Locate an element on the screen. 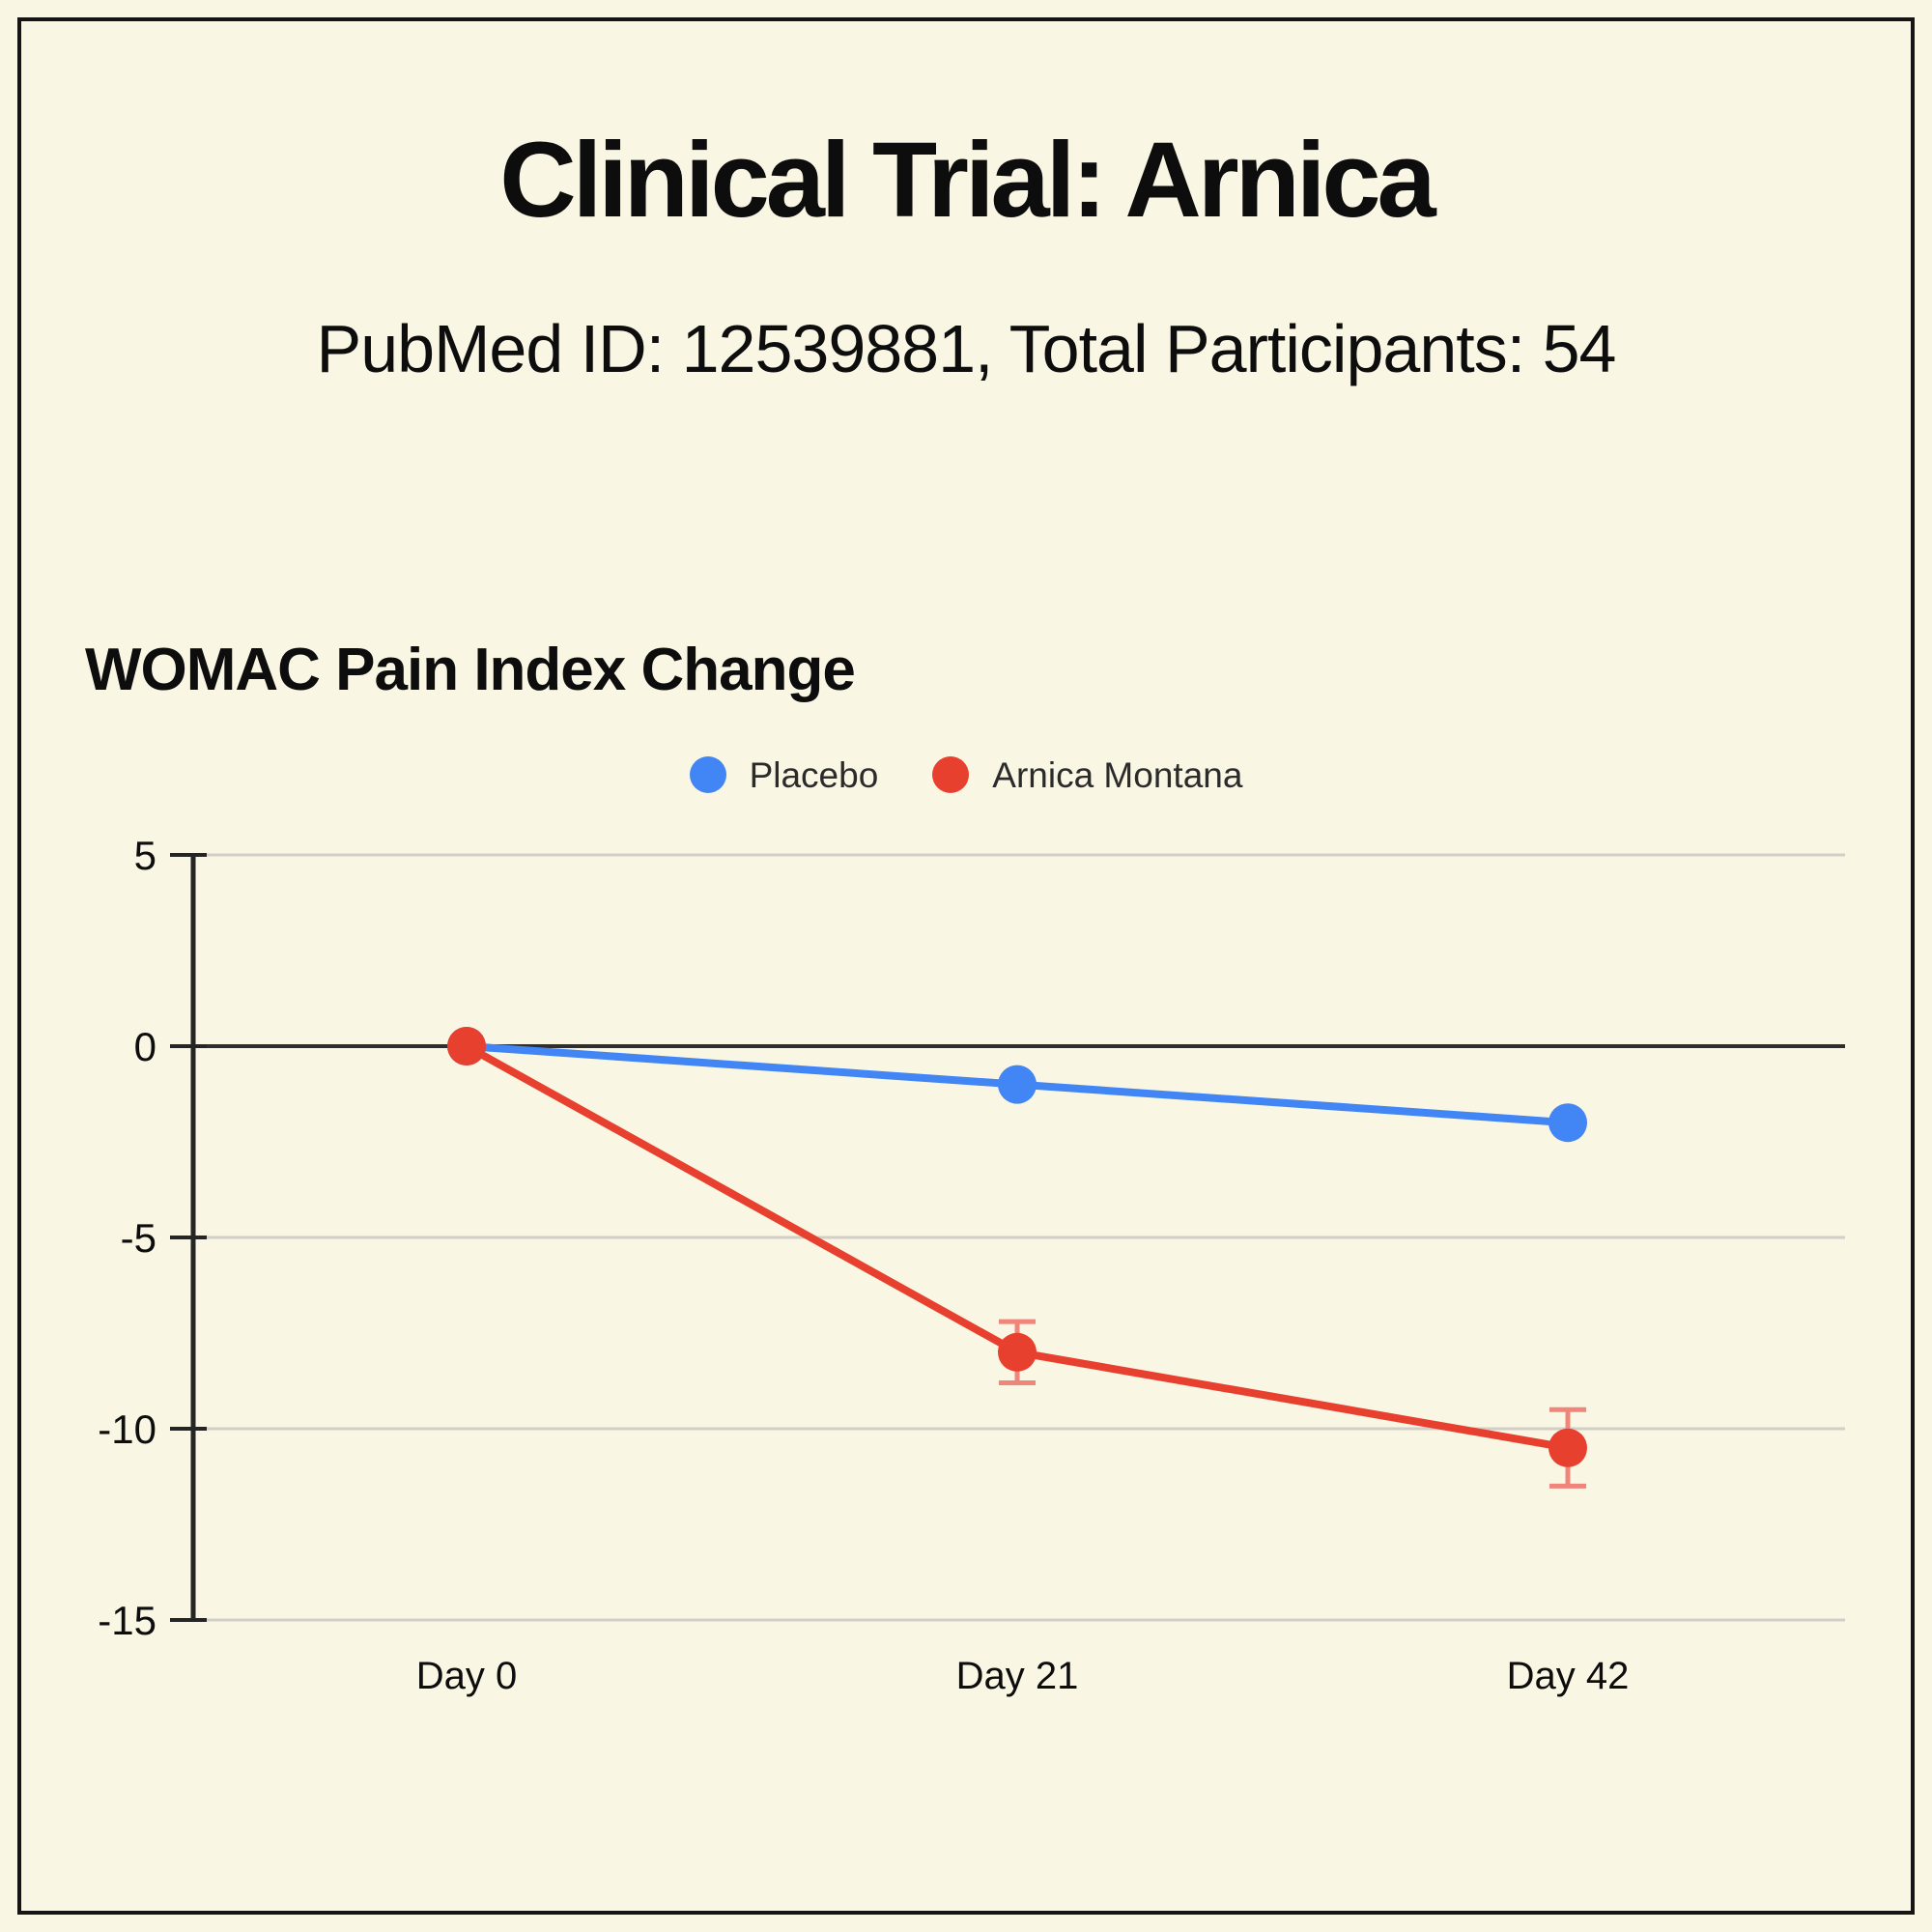  x-tick-label: Day 21 is located at coordinates (1018, 1676).